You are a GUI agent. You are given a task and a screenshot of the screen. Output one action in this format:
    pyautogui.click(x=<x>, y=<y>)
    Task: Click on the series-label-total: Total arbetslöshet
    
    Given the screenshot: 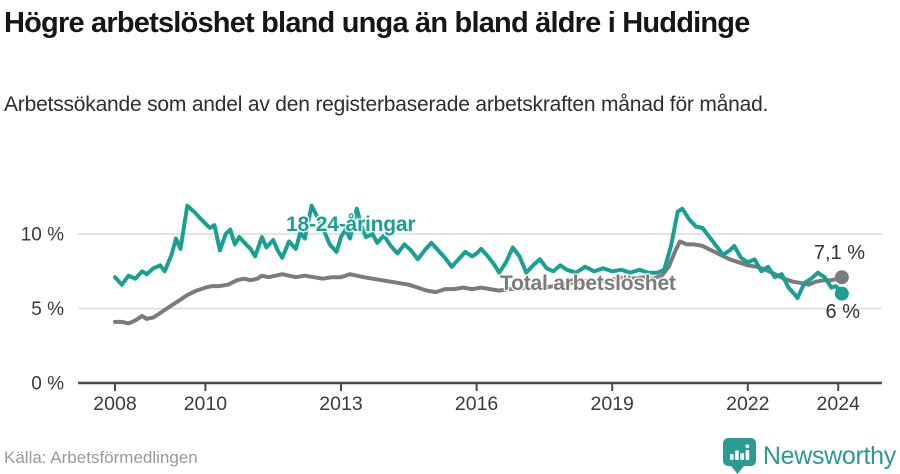 What is the action you would take?
    pyautogui.click(x=588, y=283)
    